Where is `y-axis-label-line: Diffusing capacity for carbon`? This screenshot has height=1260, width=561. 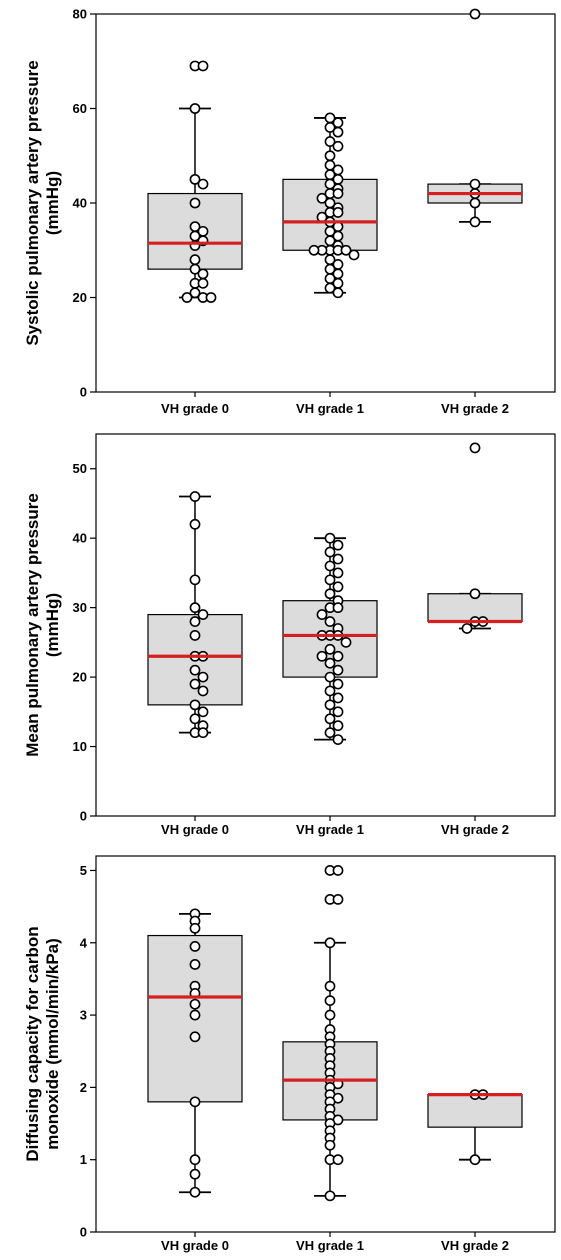 y-axis-label-line: Diffusing capacity for carbon is located at coordinates (32, 1043).